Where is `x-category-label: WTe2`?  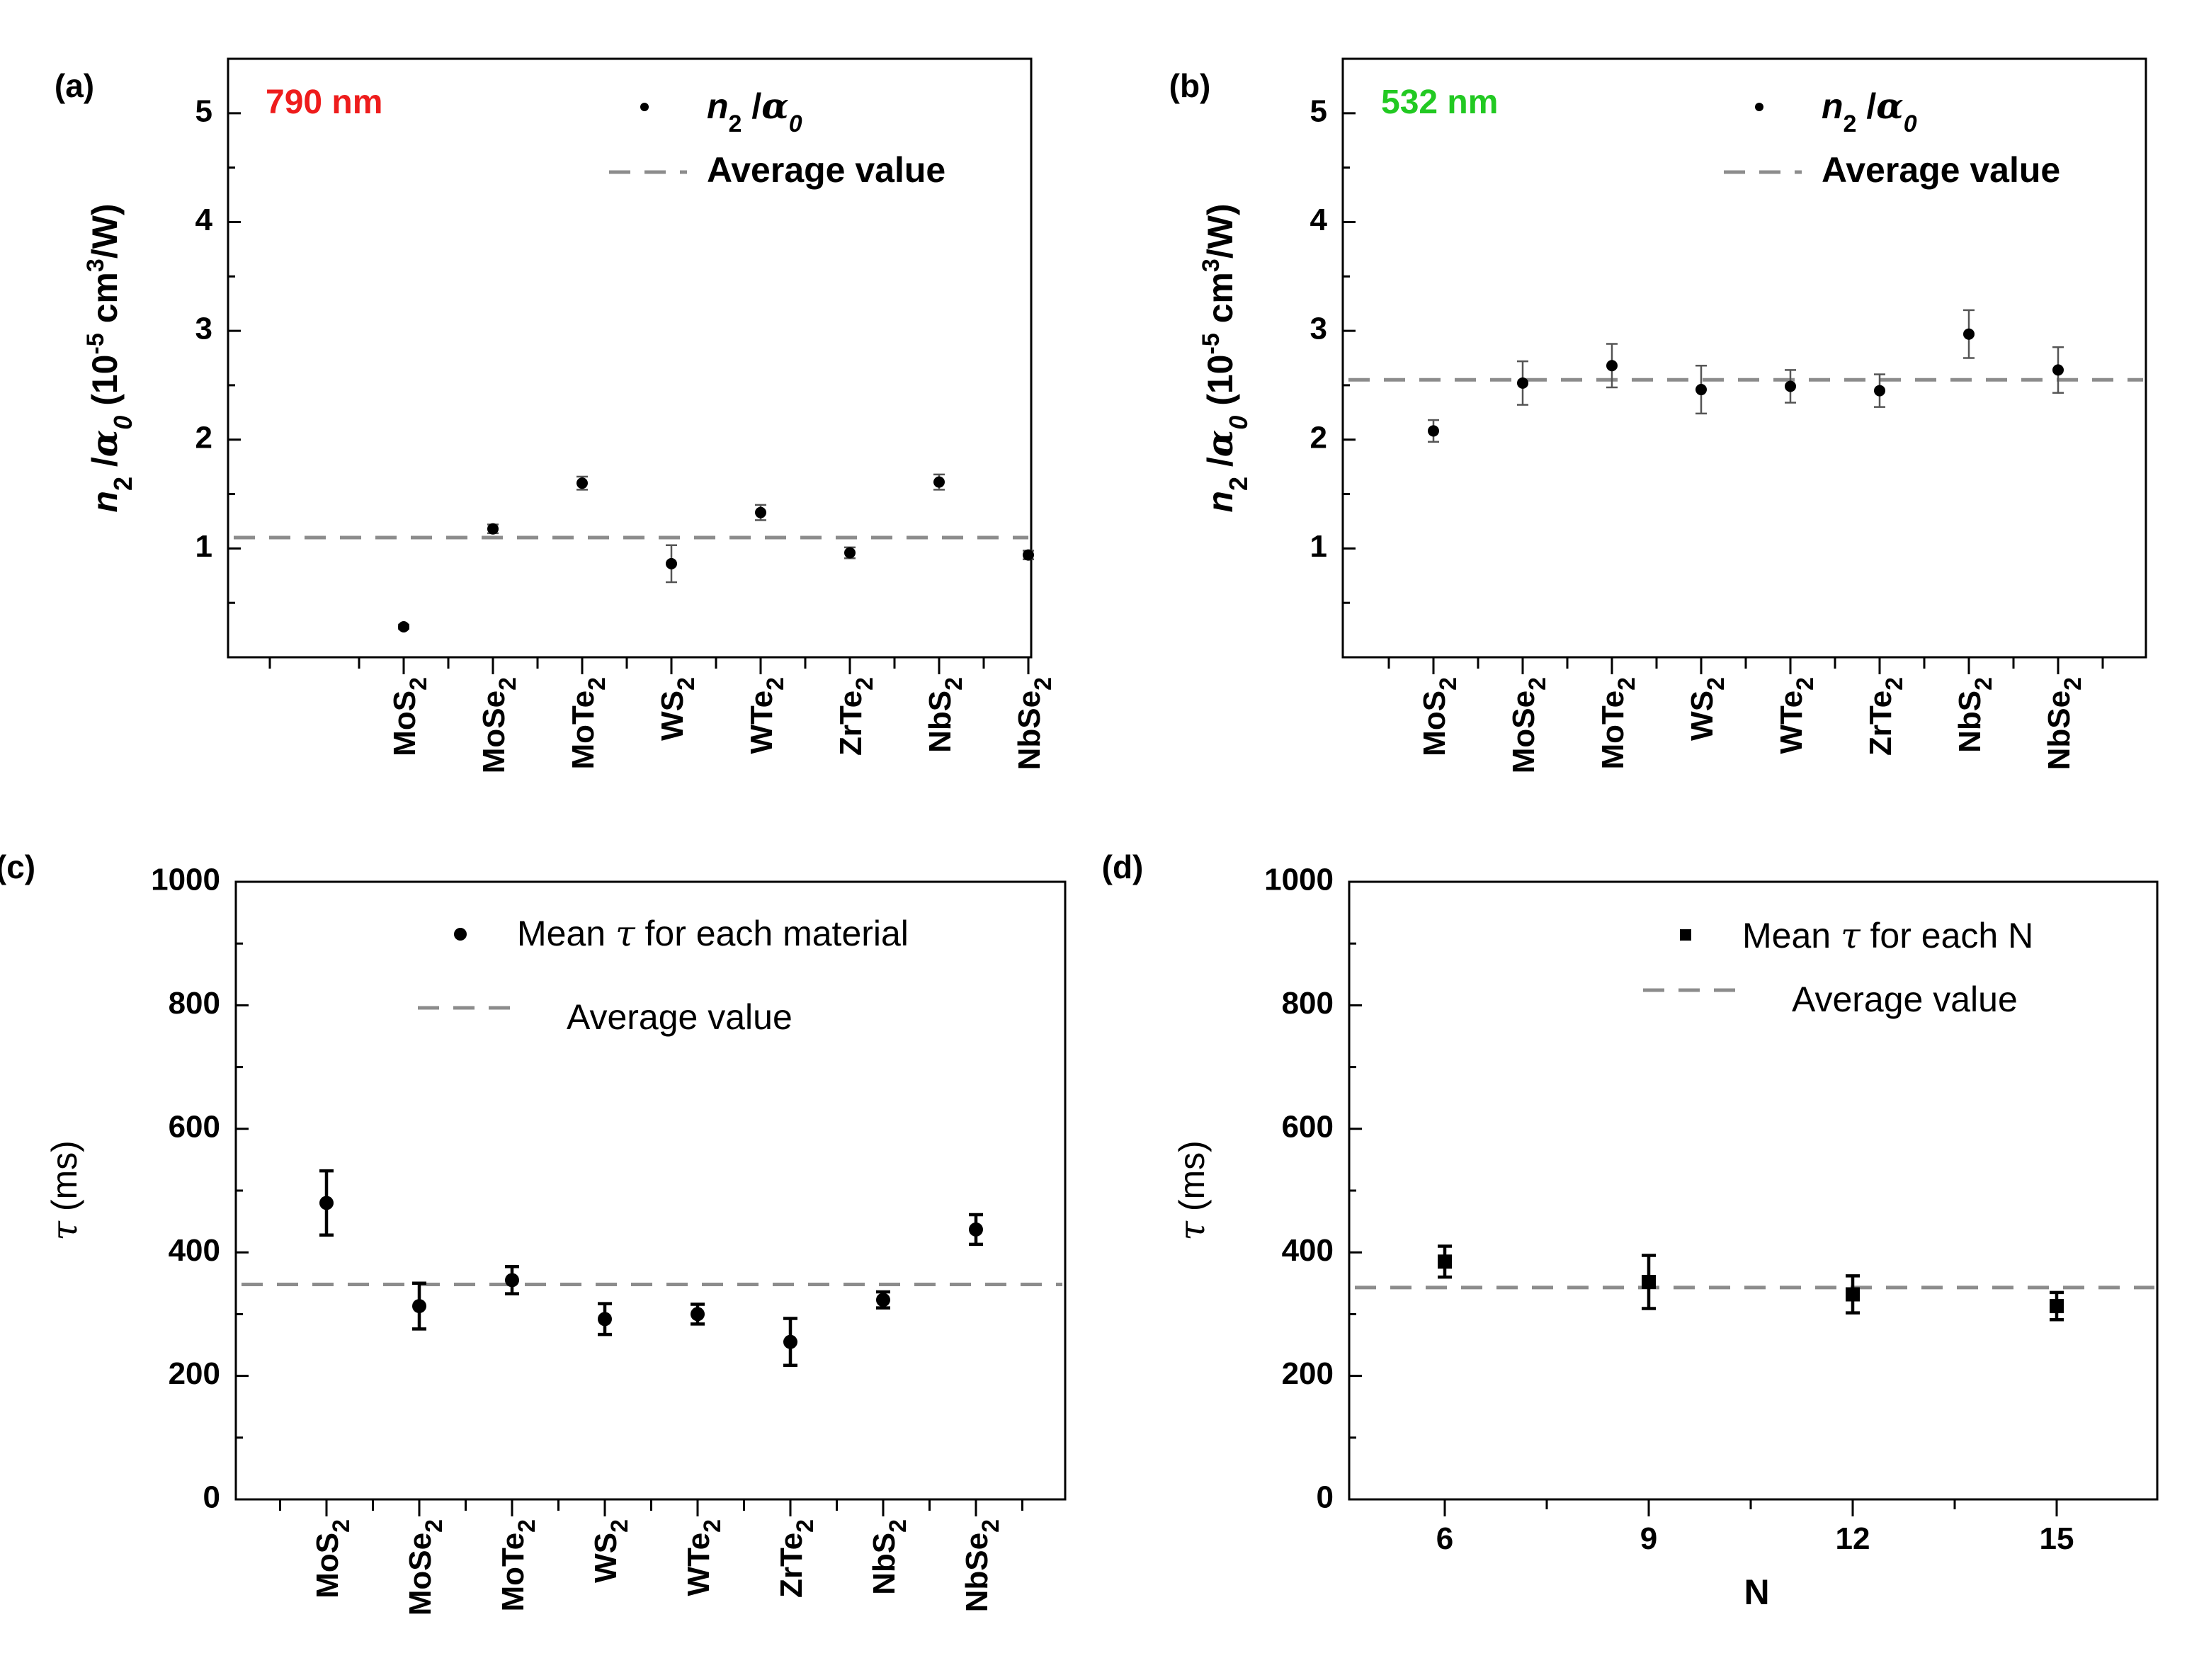
x-category-label: WTe2 is located at coordinates (766, 715).